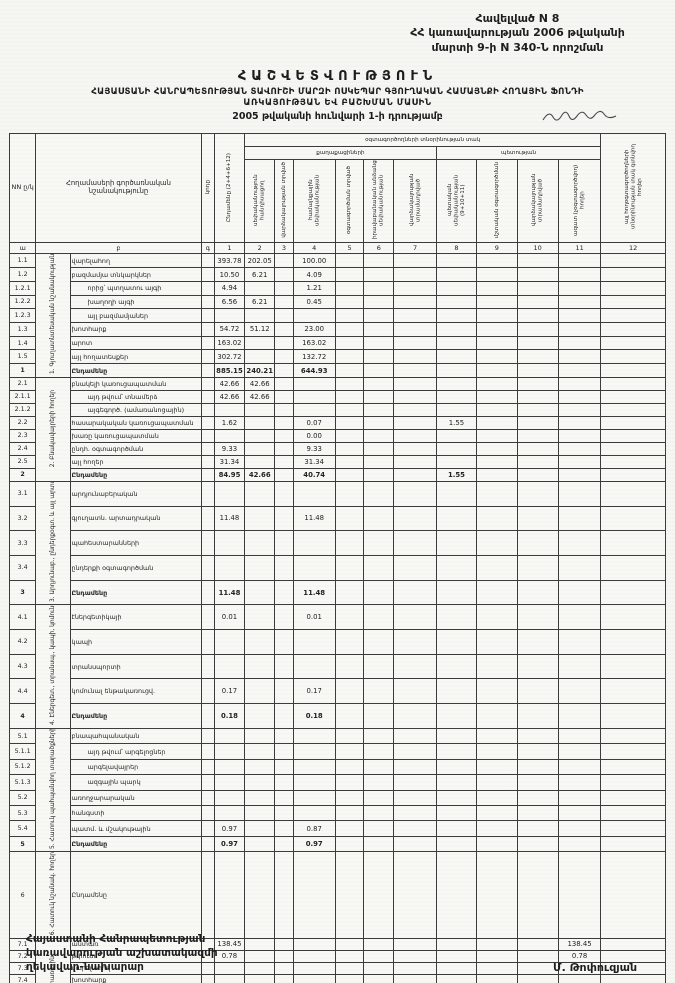  What do you see at coordinates (283, 200) in the screenshot?
I see `col-header-3-label: վարձակալության տրված` at bounding box center [283, 200].